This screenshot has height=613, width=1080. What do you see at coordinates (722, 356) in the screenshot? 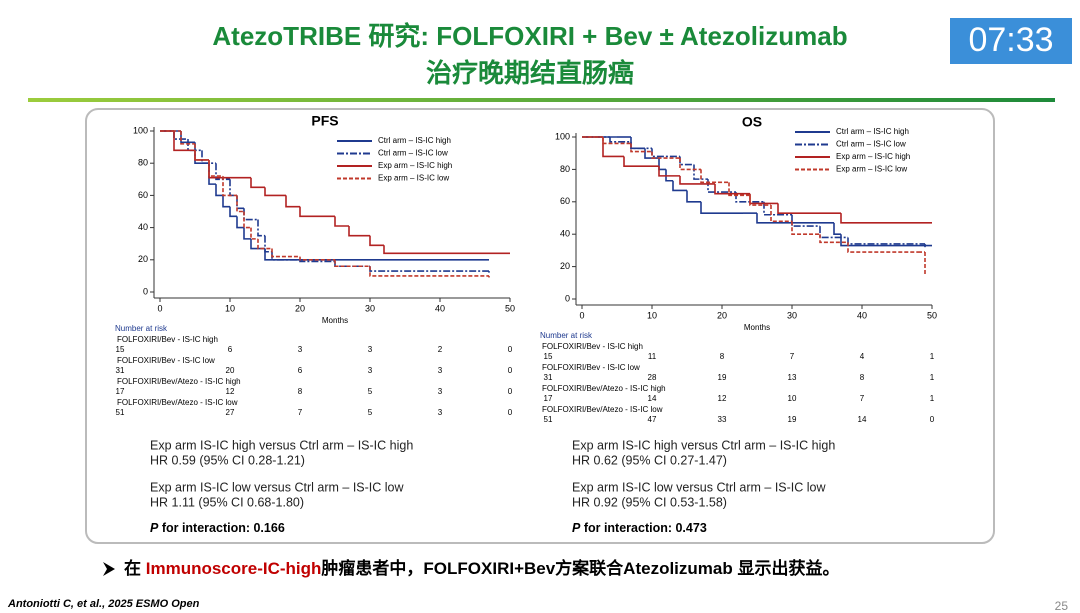
I see `risk-value: 8` at bounding box center [722, 356].